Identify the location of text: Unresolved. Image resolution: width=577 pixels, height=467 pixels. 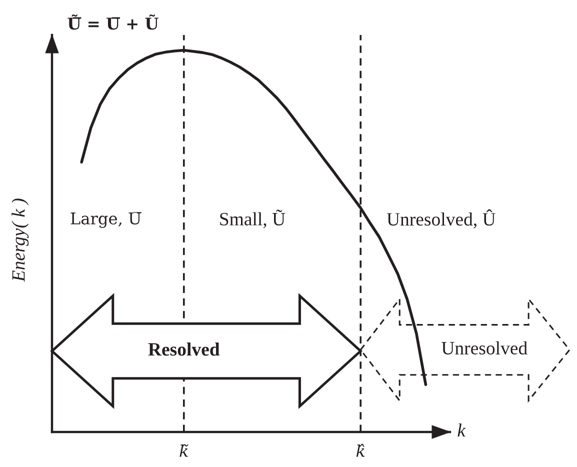
(485, 348).